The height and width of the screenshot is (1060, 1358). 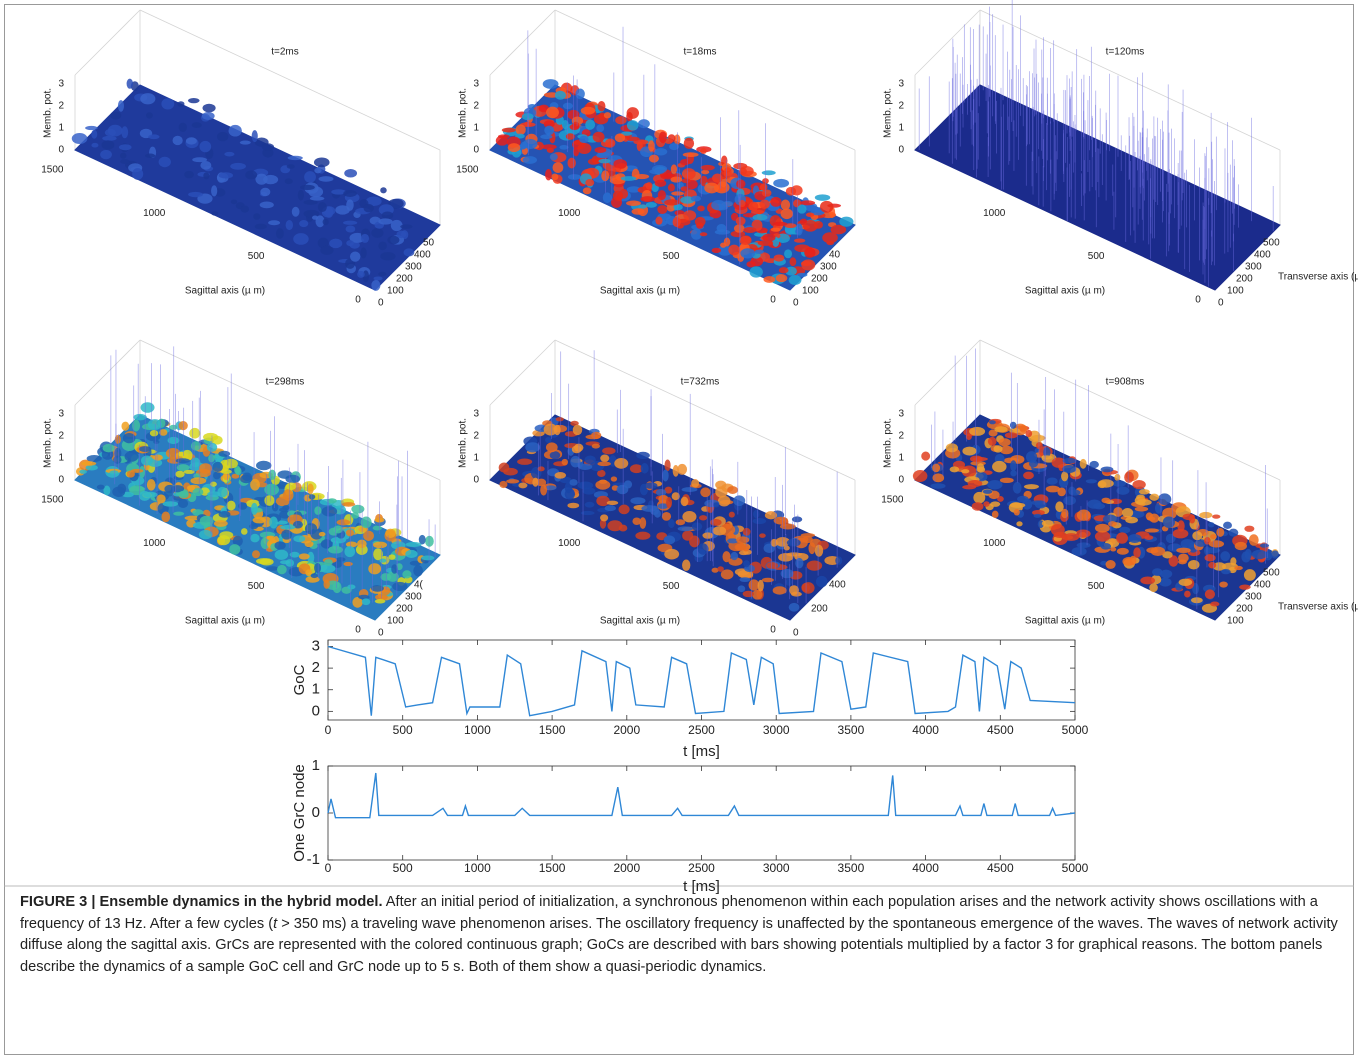 I want to click on x-tick-label: 1500, so click(x=552, y=730).